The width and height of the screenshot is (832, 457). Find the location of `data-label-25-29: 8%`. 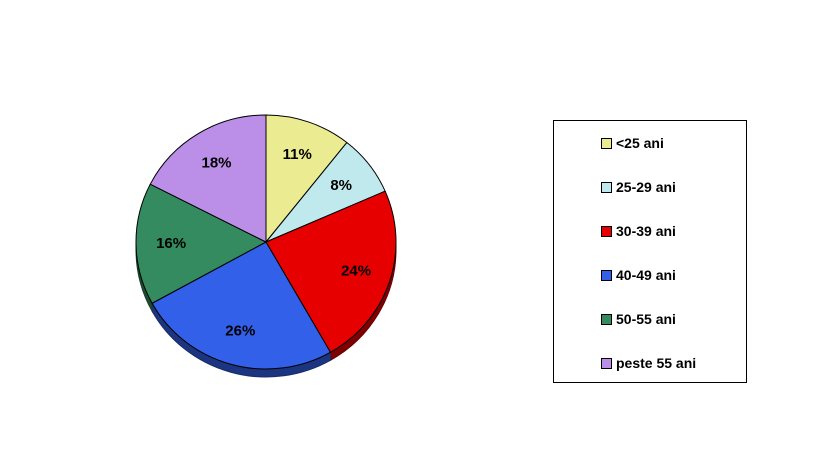

data-label-25-29: 8% is located at coordinates (341, 185).